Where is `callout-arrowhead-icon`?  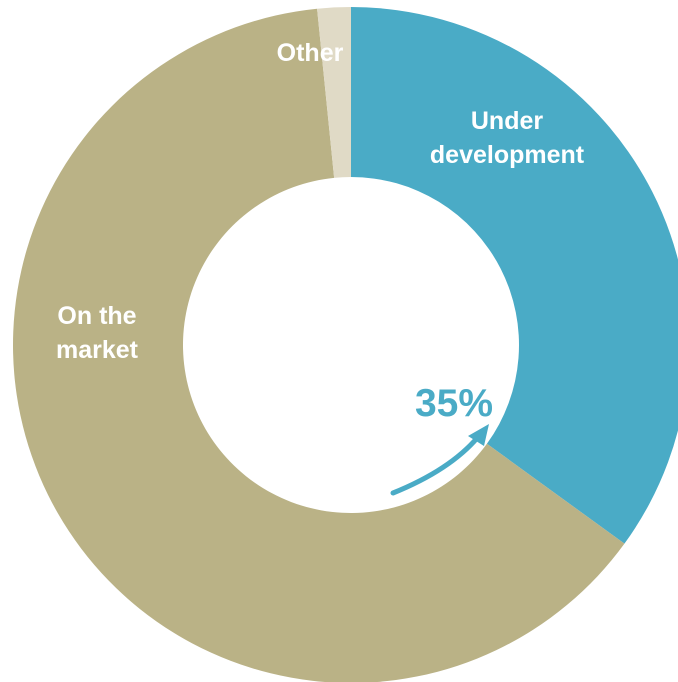
callout-arrowhead-icon is located at coordinates (478, 435).